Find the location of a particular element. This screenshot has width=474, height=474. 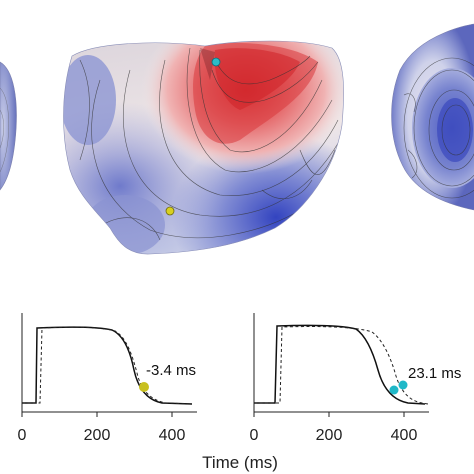

tick-label-0-b: 0 is located at coordinates (254, 435).